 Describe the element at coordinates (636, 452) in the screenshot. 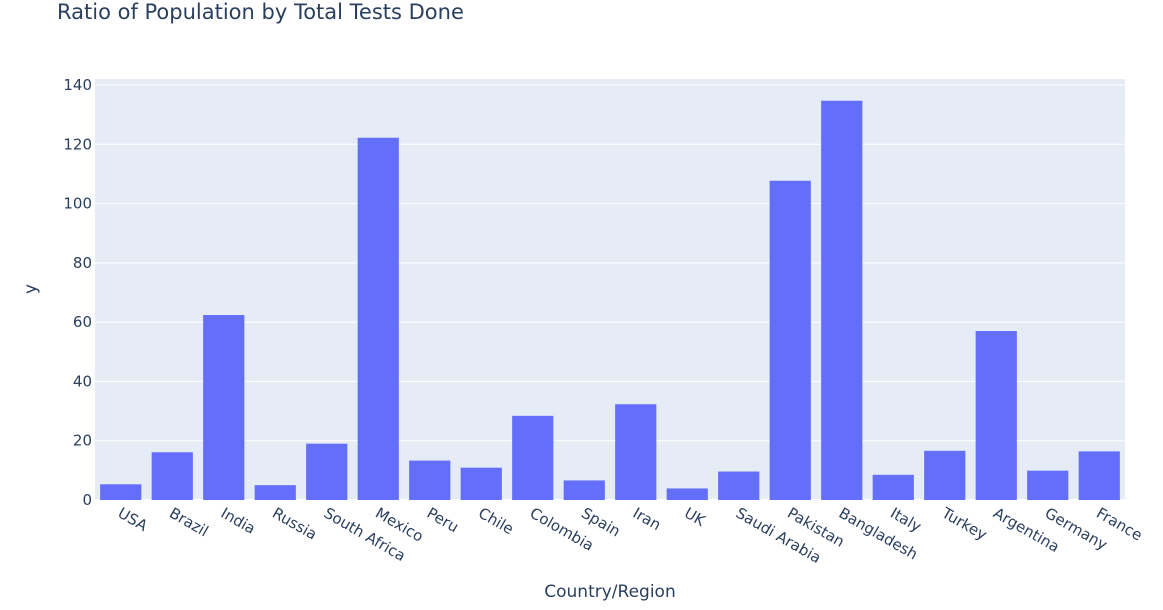

I see `bar-iran` at that location.